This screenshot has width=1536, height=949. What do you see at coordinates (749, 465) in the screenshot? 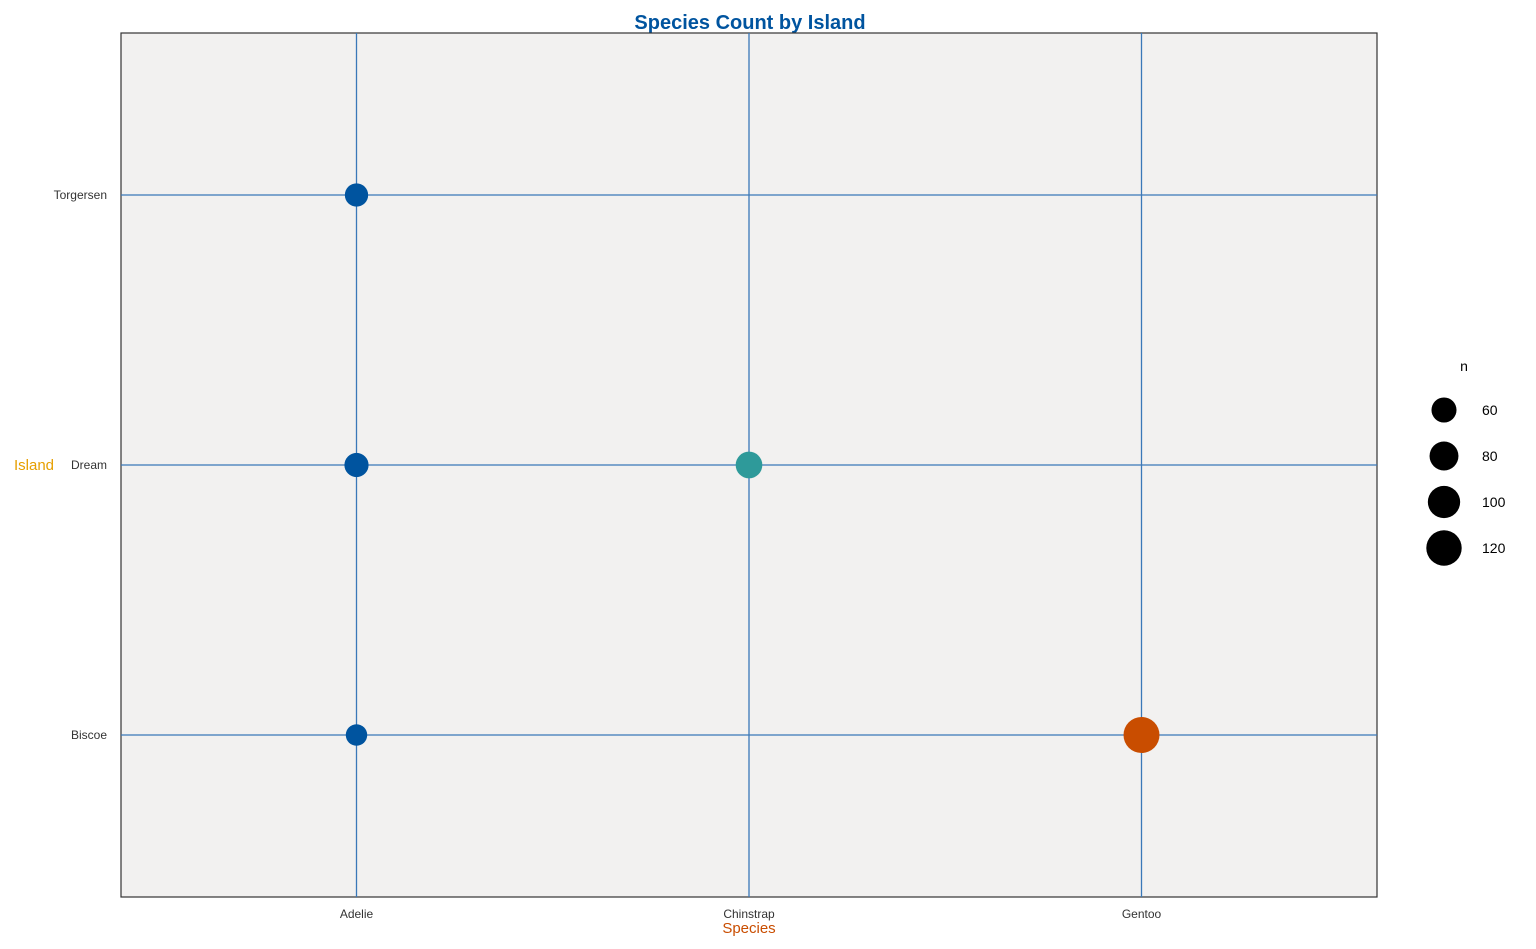
I see `point-chinstrap-dream` at bounding box center [749, 465].